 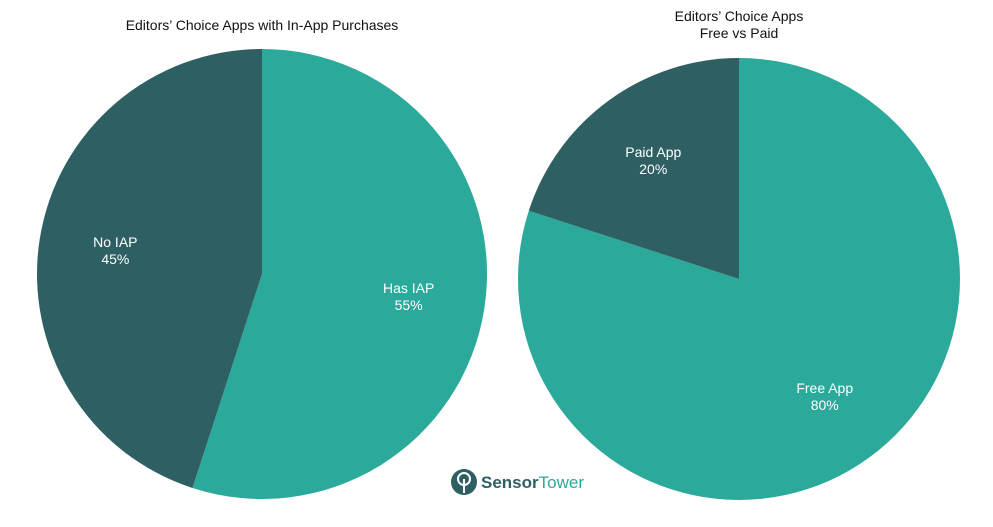 I want to click on slice-category-label: Paid App, so click(x=653, y=152).